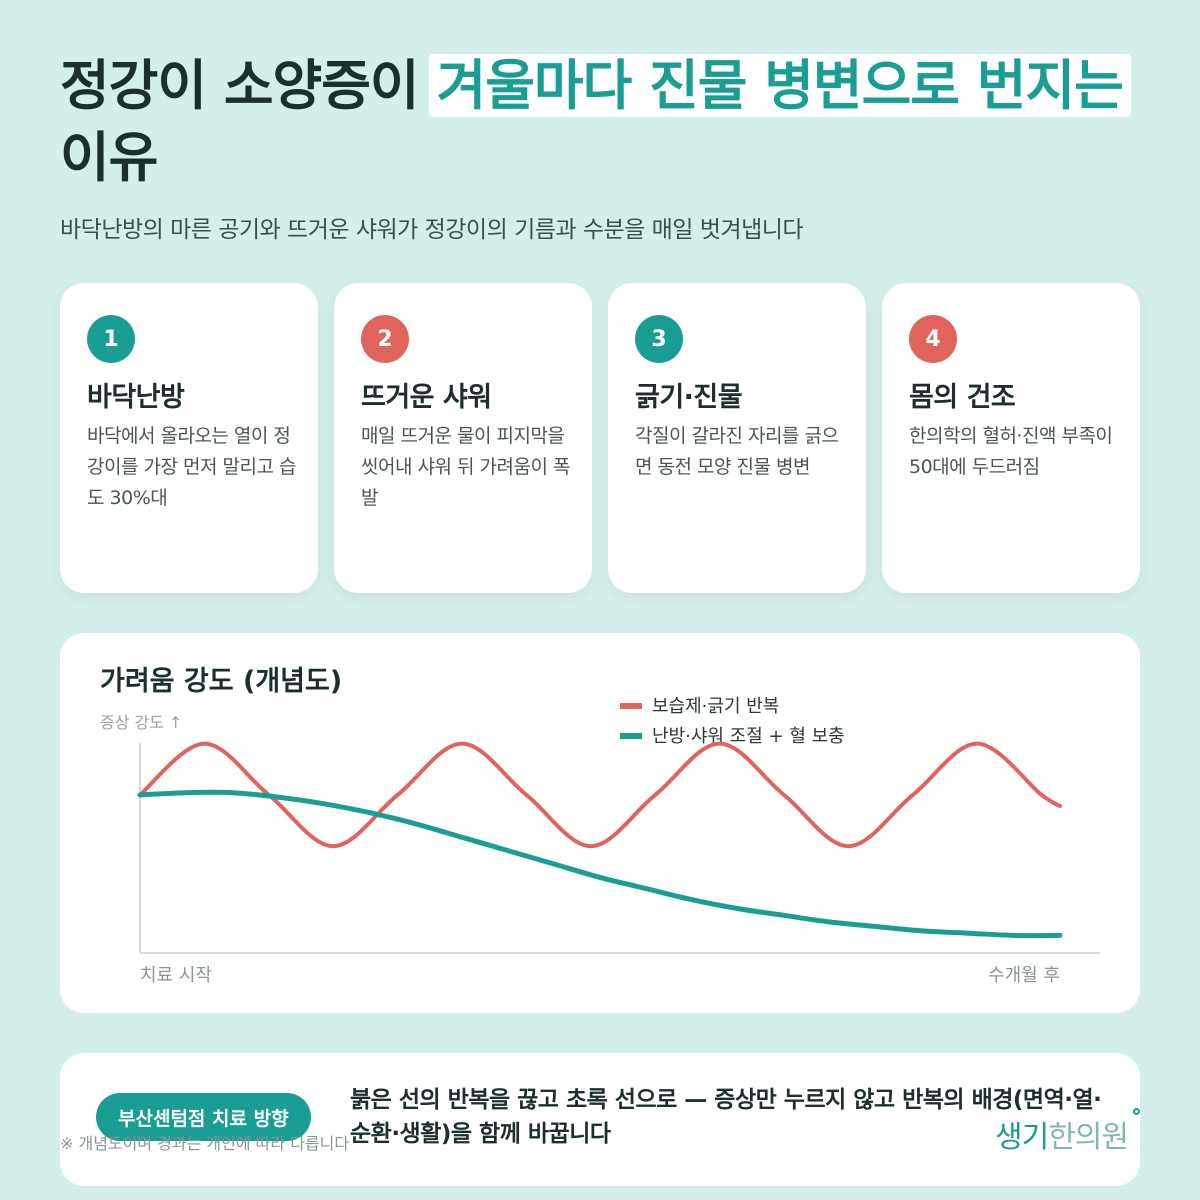 This screenshot has height=1200, width=1200. What do you see at coordinates (715, 706) in the screenshot?
I see `legend-label-red: 보습제·긁기 반복` at bounding box center [715, 706].